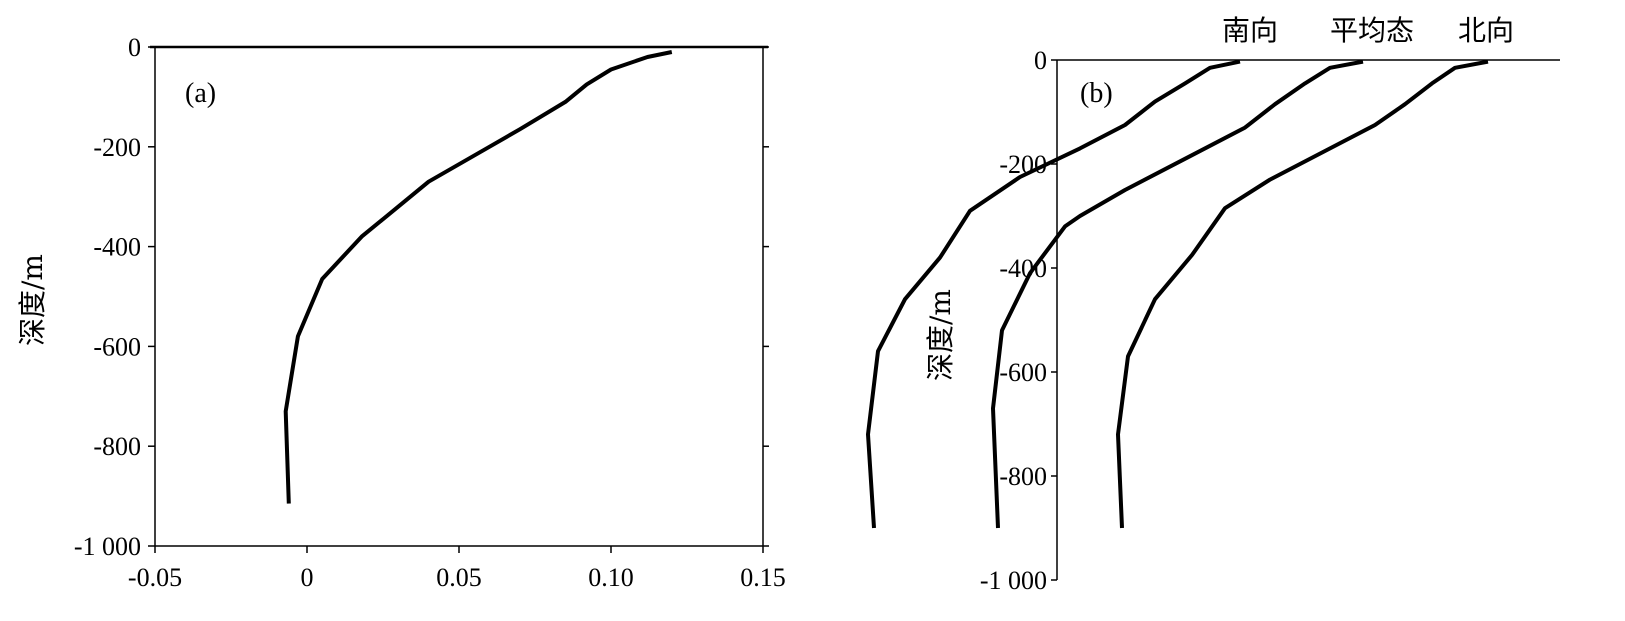 The image size is (1625, 621). What do you see at coordinates (134, 47) in the screenshot?
I see `panel-a-y-tick-label: 0` at bounding box center [134, 47].